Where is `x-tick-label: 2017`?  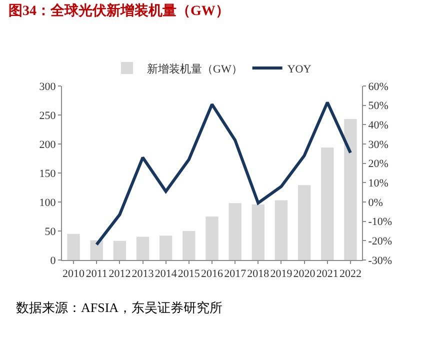
x-tick-label: 2017 is located at coordinates (235, 274).